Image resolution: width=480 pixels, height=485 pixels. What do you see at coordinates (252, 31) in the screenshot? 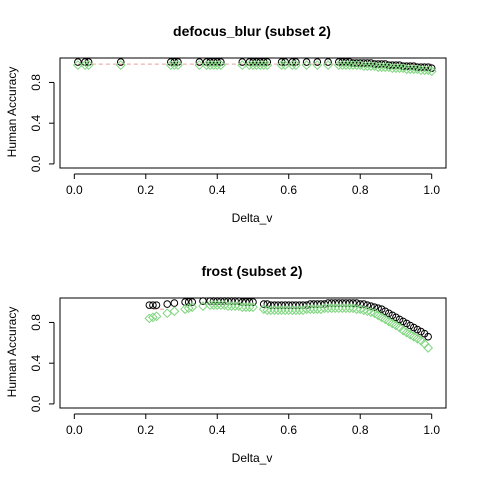
I see `chart-title: defocus_blur (subset 2)` at bounding box center [252, 31].